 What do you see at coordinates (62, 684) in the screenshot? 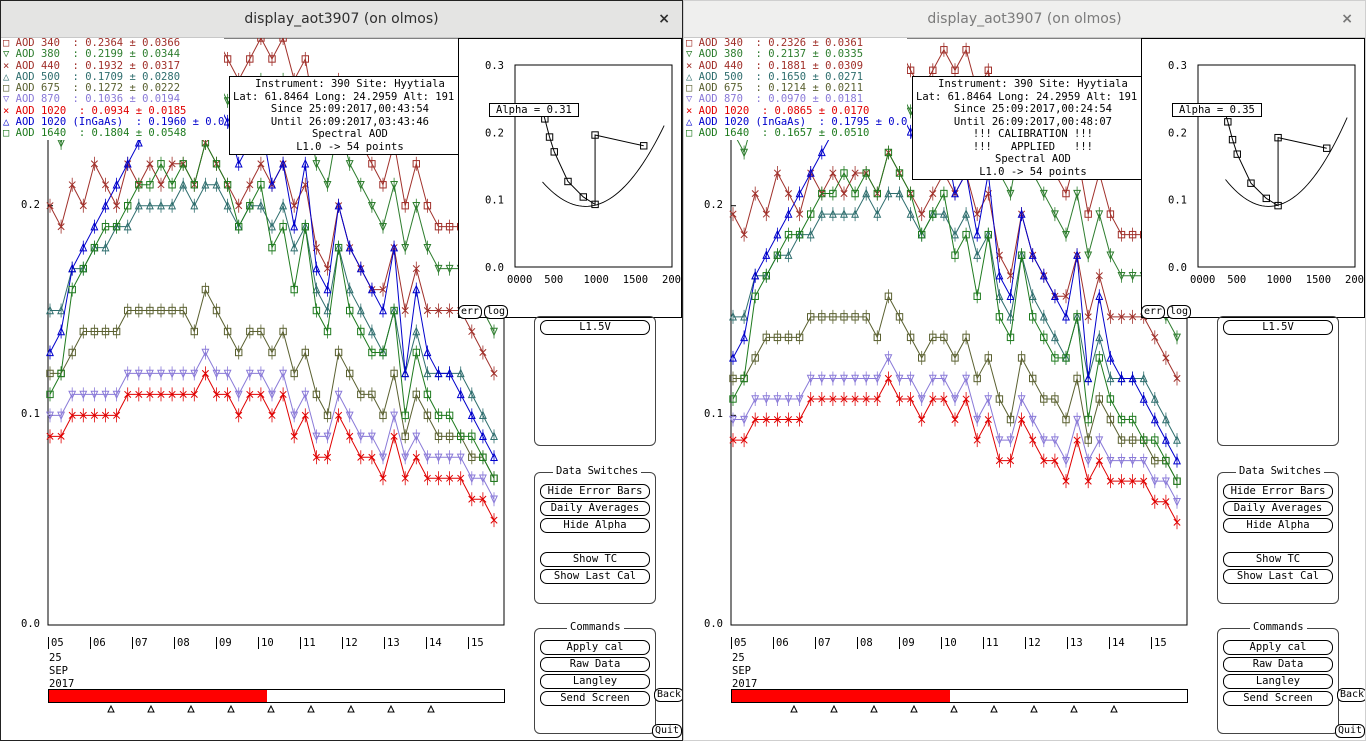
I see `date-label: 2017` at bounding box center [62, 684].